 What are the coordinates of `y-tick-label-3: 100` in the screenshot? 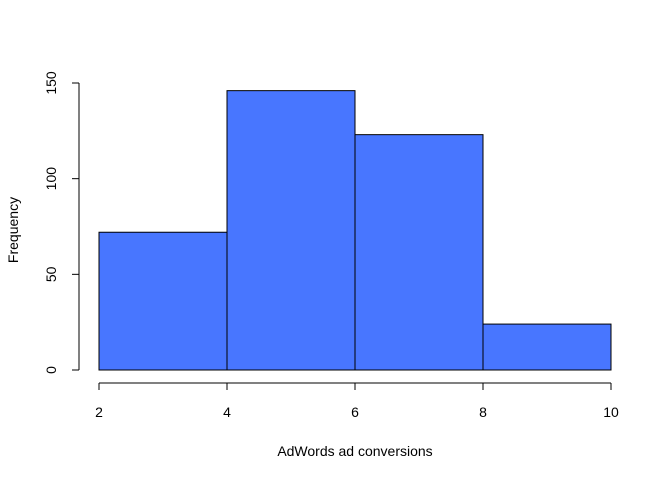 It's located at (51, 179).